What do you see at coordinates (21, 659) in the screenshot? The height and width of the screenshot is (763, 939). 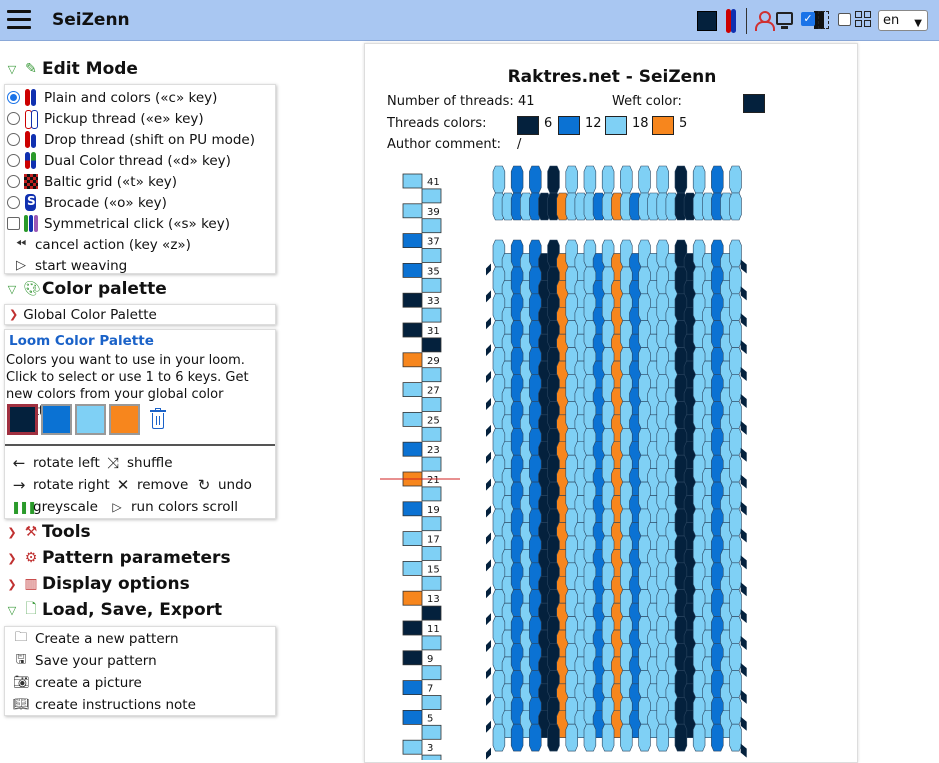 I see `save-icon: 🖫︎` at bounding box center [21, 659].